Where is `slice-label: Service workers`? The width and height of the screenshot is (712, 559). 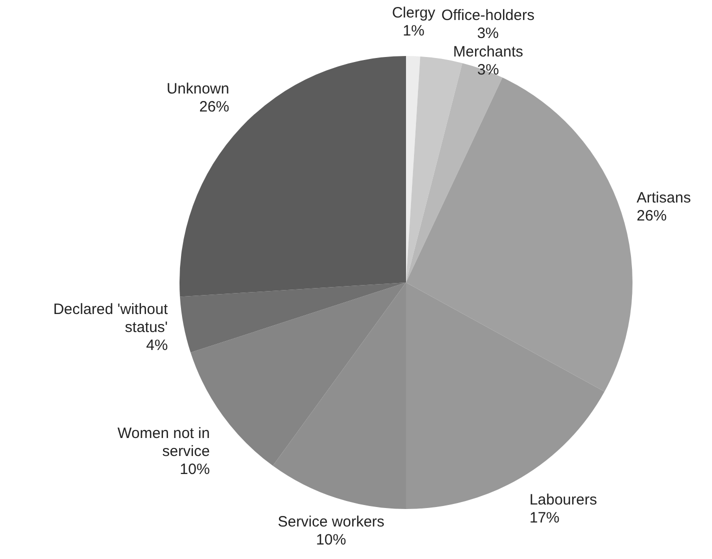 slice-label: Service workers is located at coordinates (331, 521).